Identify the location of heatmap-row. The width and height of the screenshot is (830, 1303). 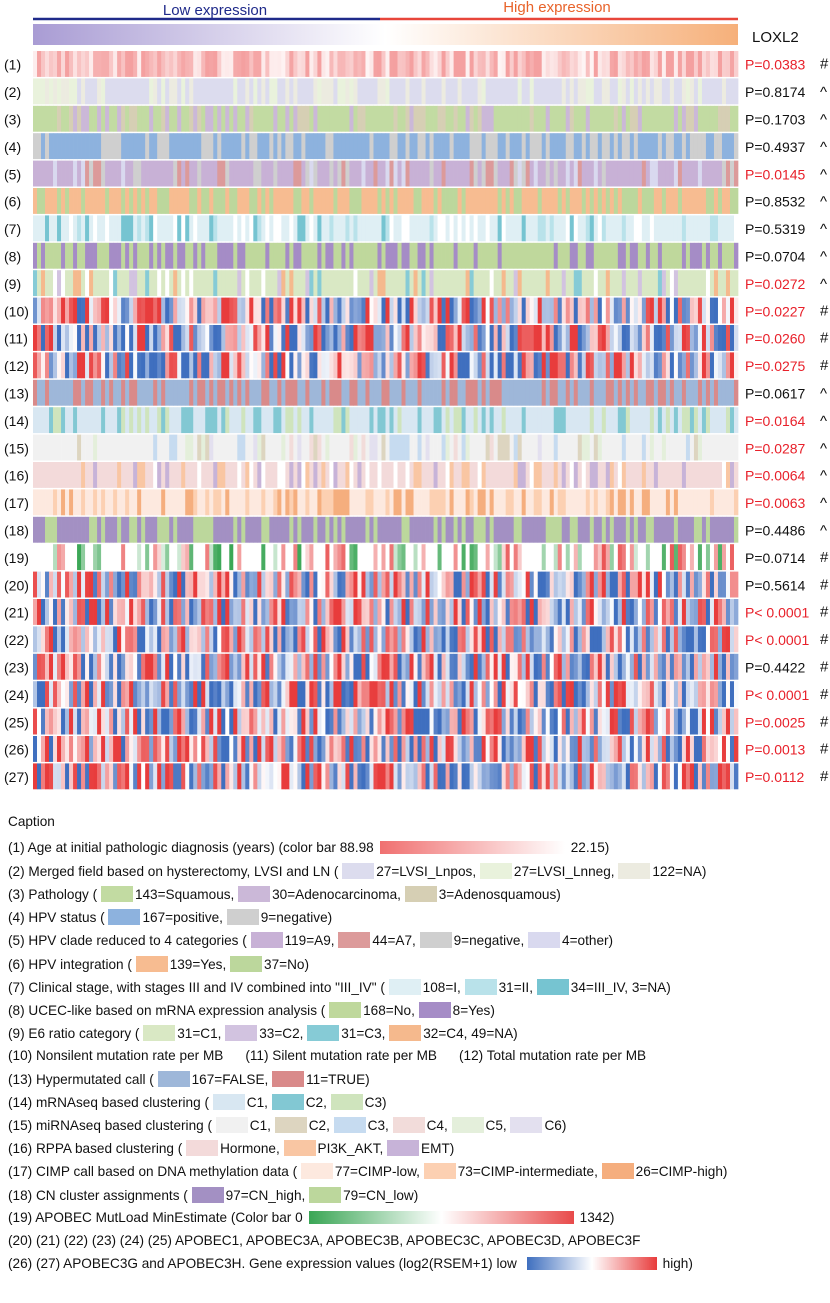
(386, 310).